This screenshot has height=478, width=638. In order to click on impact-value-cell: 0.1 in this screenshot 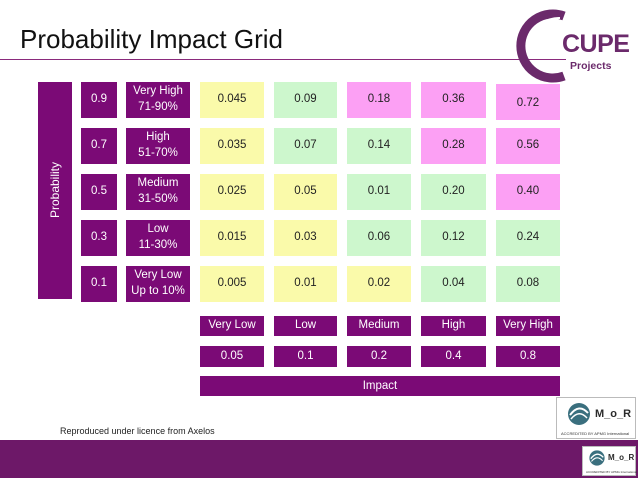, I will do `click(305, 356)`.